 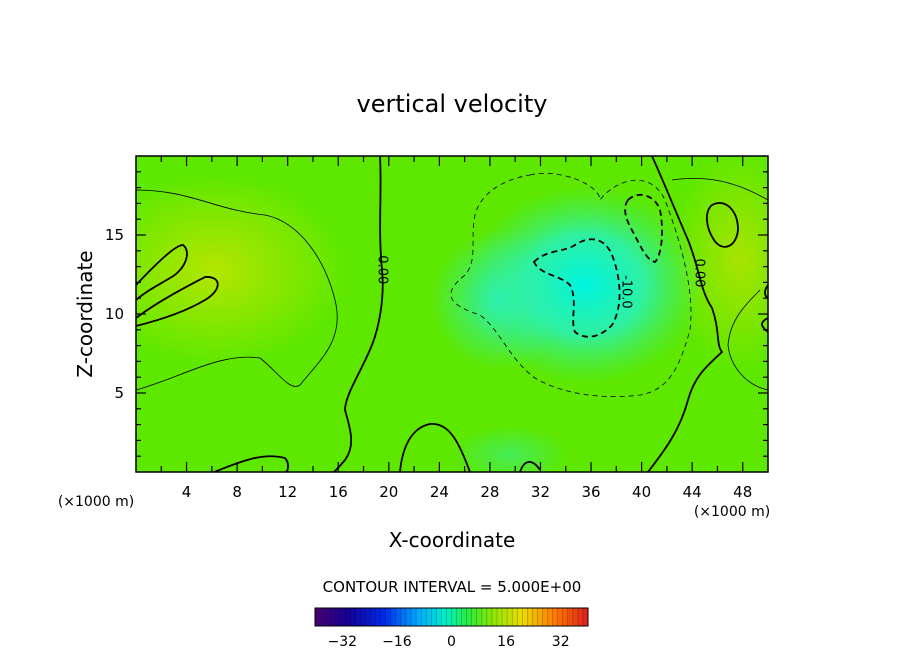 I want to click on contour-zero-center, so click(x=358, y=314).